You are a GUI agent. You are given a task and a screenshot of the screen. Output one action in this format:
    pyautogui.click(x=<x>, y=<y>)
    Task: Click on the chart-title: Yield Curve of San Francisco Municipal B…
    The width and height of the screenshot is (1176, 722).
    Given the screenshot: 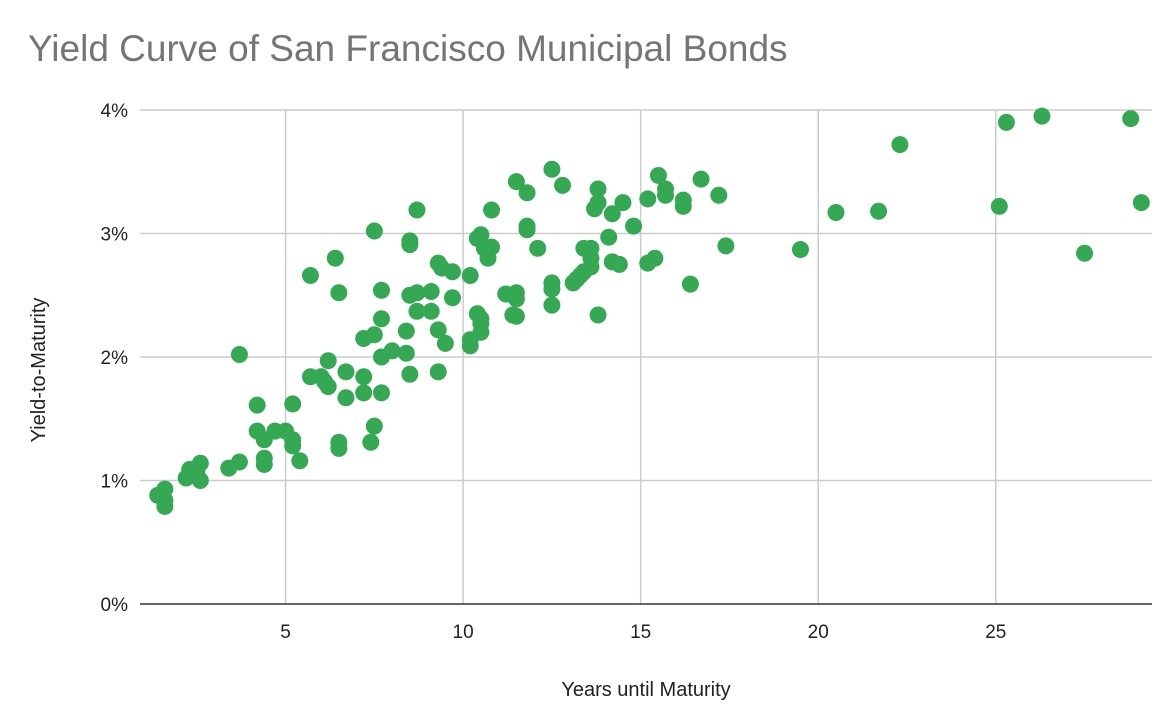 What is the action you would take?
    pyautogui.click(x=408, y=48)
    